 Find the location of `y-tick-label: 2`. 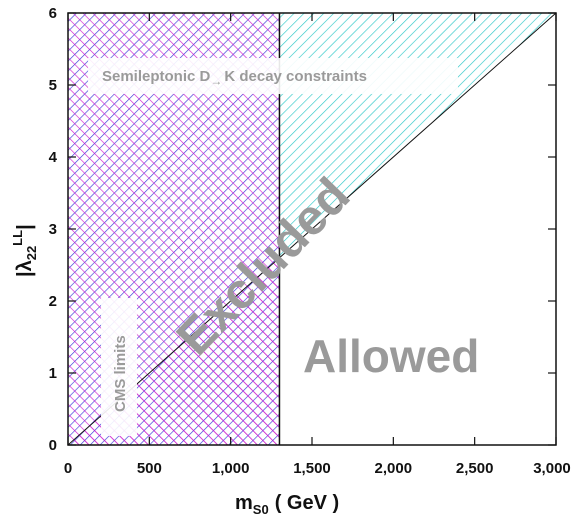

y-tick-label: 2 is located at coordinates (53, 301).